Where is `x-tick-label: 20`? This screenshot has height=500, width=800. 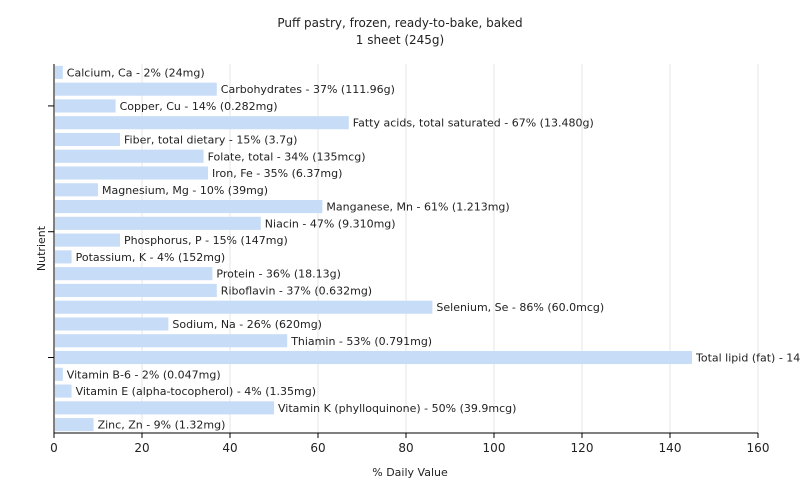 x-tick-label: 20 is located at coordinates (141, 448).